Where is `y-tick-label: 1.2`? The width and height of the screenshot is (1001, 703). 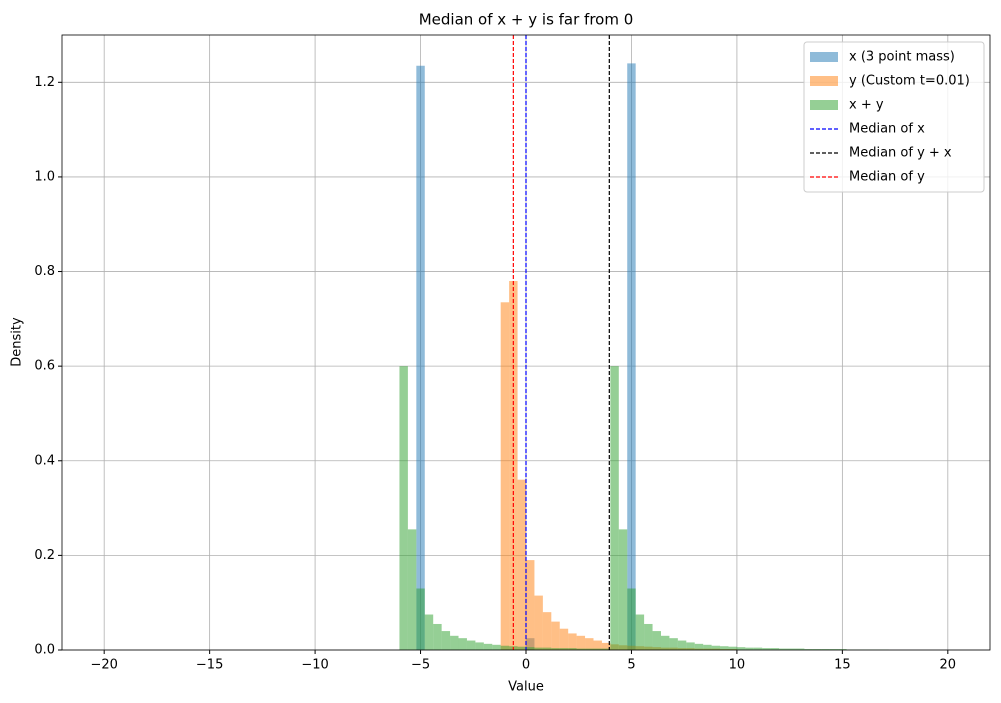 y-tick-label: 1.2 is located at coordinates (44, 82).